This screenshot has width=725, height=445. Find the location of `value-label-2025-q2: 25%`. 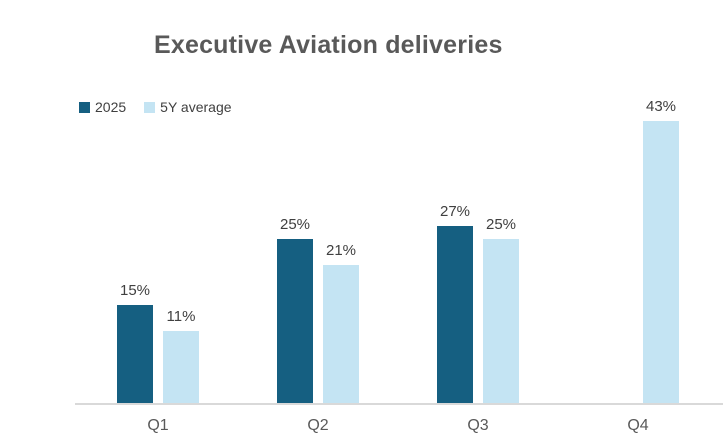

value-label-2025-q2: 25% is located at coordinates (295, 224).